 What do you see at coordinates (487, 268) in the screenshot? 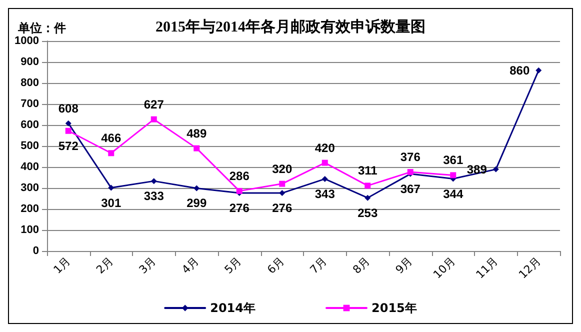
I see `x-tick-label: 11月` at bounding box center [487, 268].